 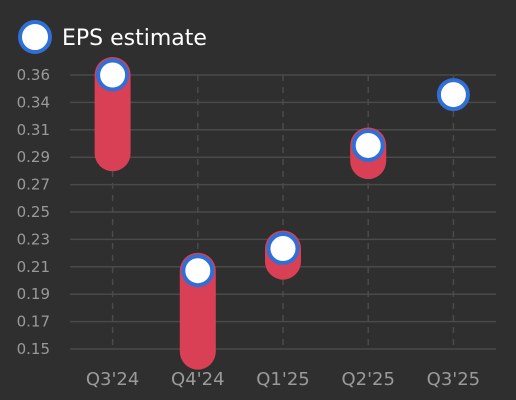 I want to click on y-tick-label: 0.17, so click(x=33, y=322).